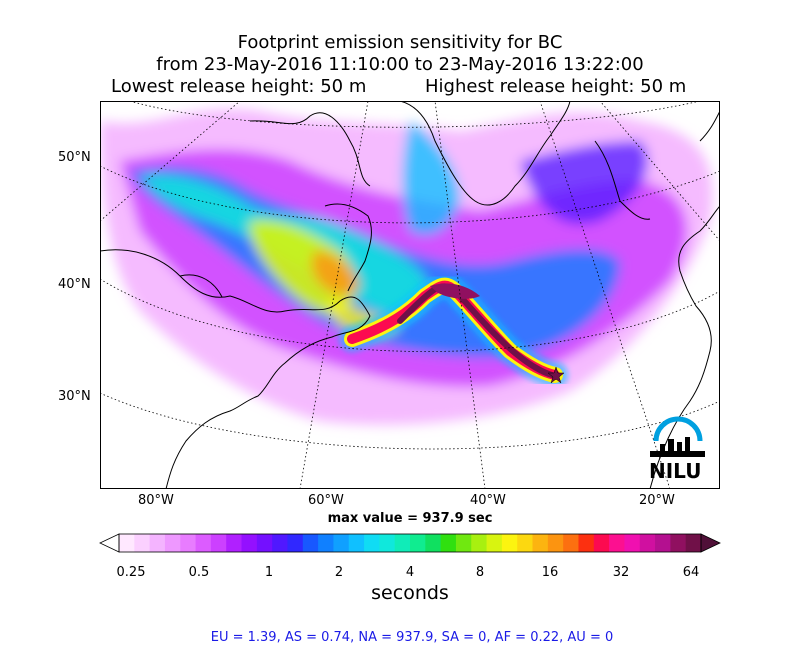 The image size is (800, 650). I want to click on colorbar-units: seconds, so click(410, 593).